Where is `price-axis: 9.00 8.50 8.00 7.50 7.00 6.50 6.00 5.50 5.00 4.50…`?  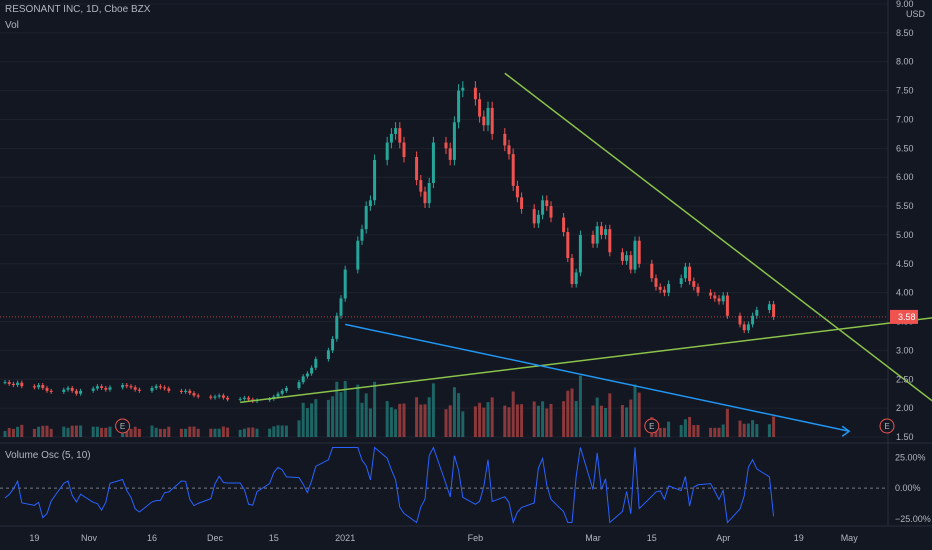 price-axis: 9.00 8.50 8.00 7.50 7.00 6.50 6.00 5.50 5.00 4.50… is located at coordinates (910, 262).